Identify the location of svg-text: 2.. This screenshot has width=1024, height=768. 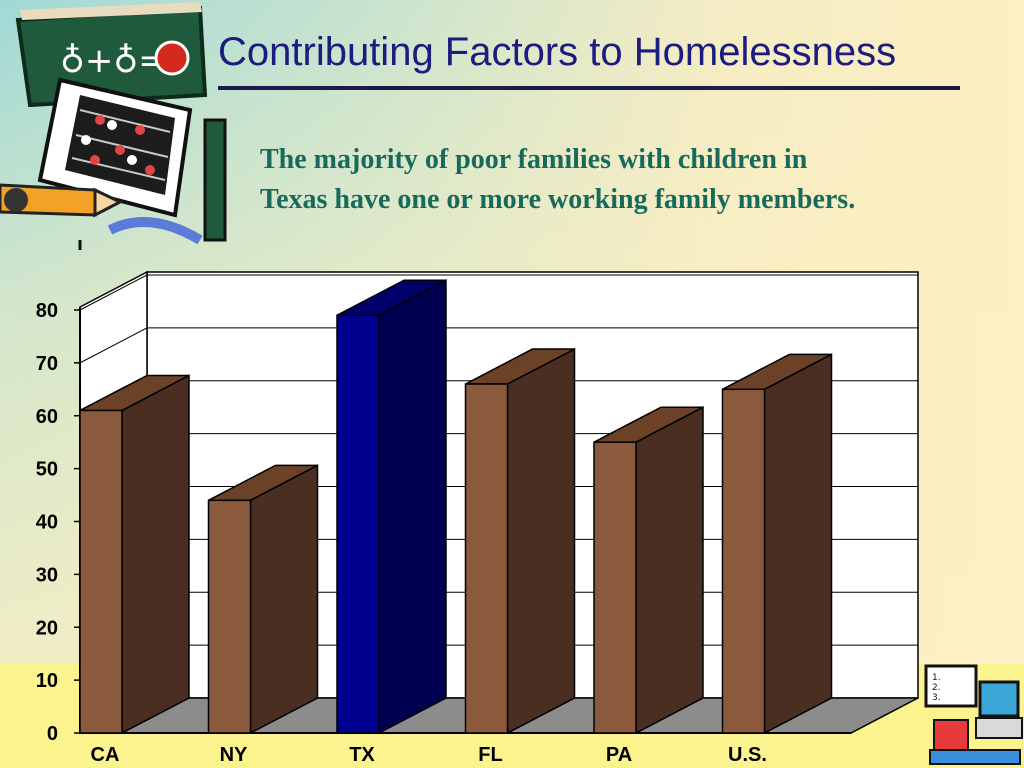
(936, 688).